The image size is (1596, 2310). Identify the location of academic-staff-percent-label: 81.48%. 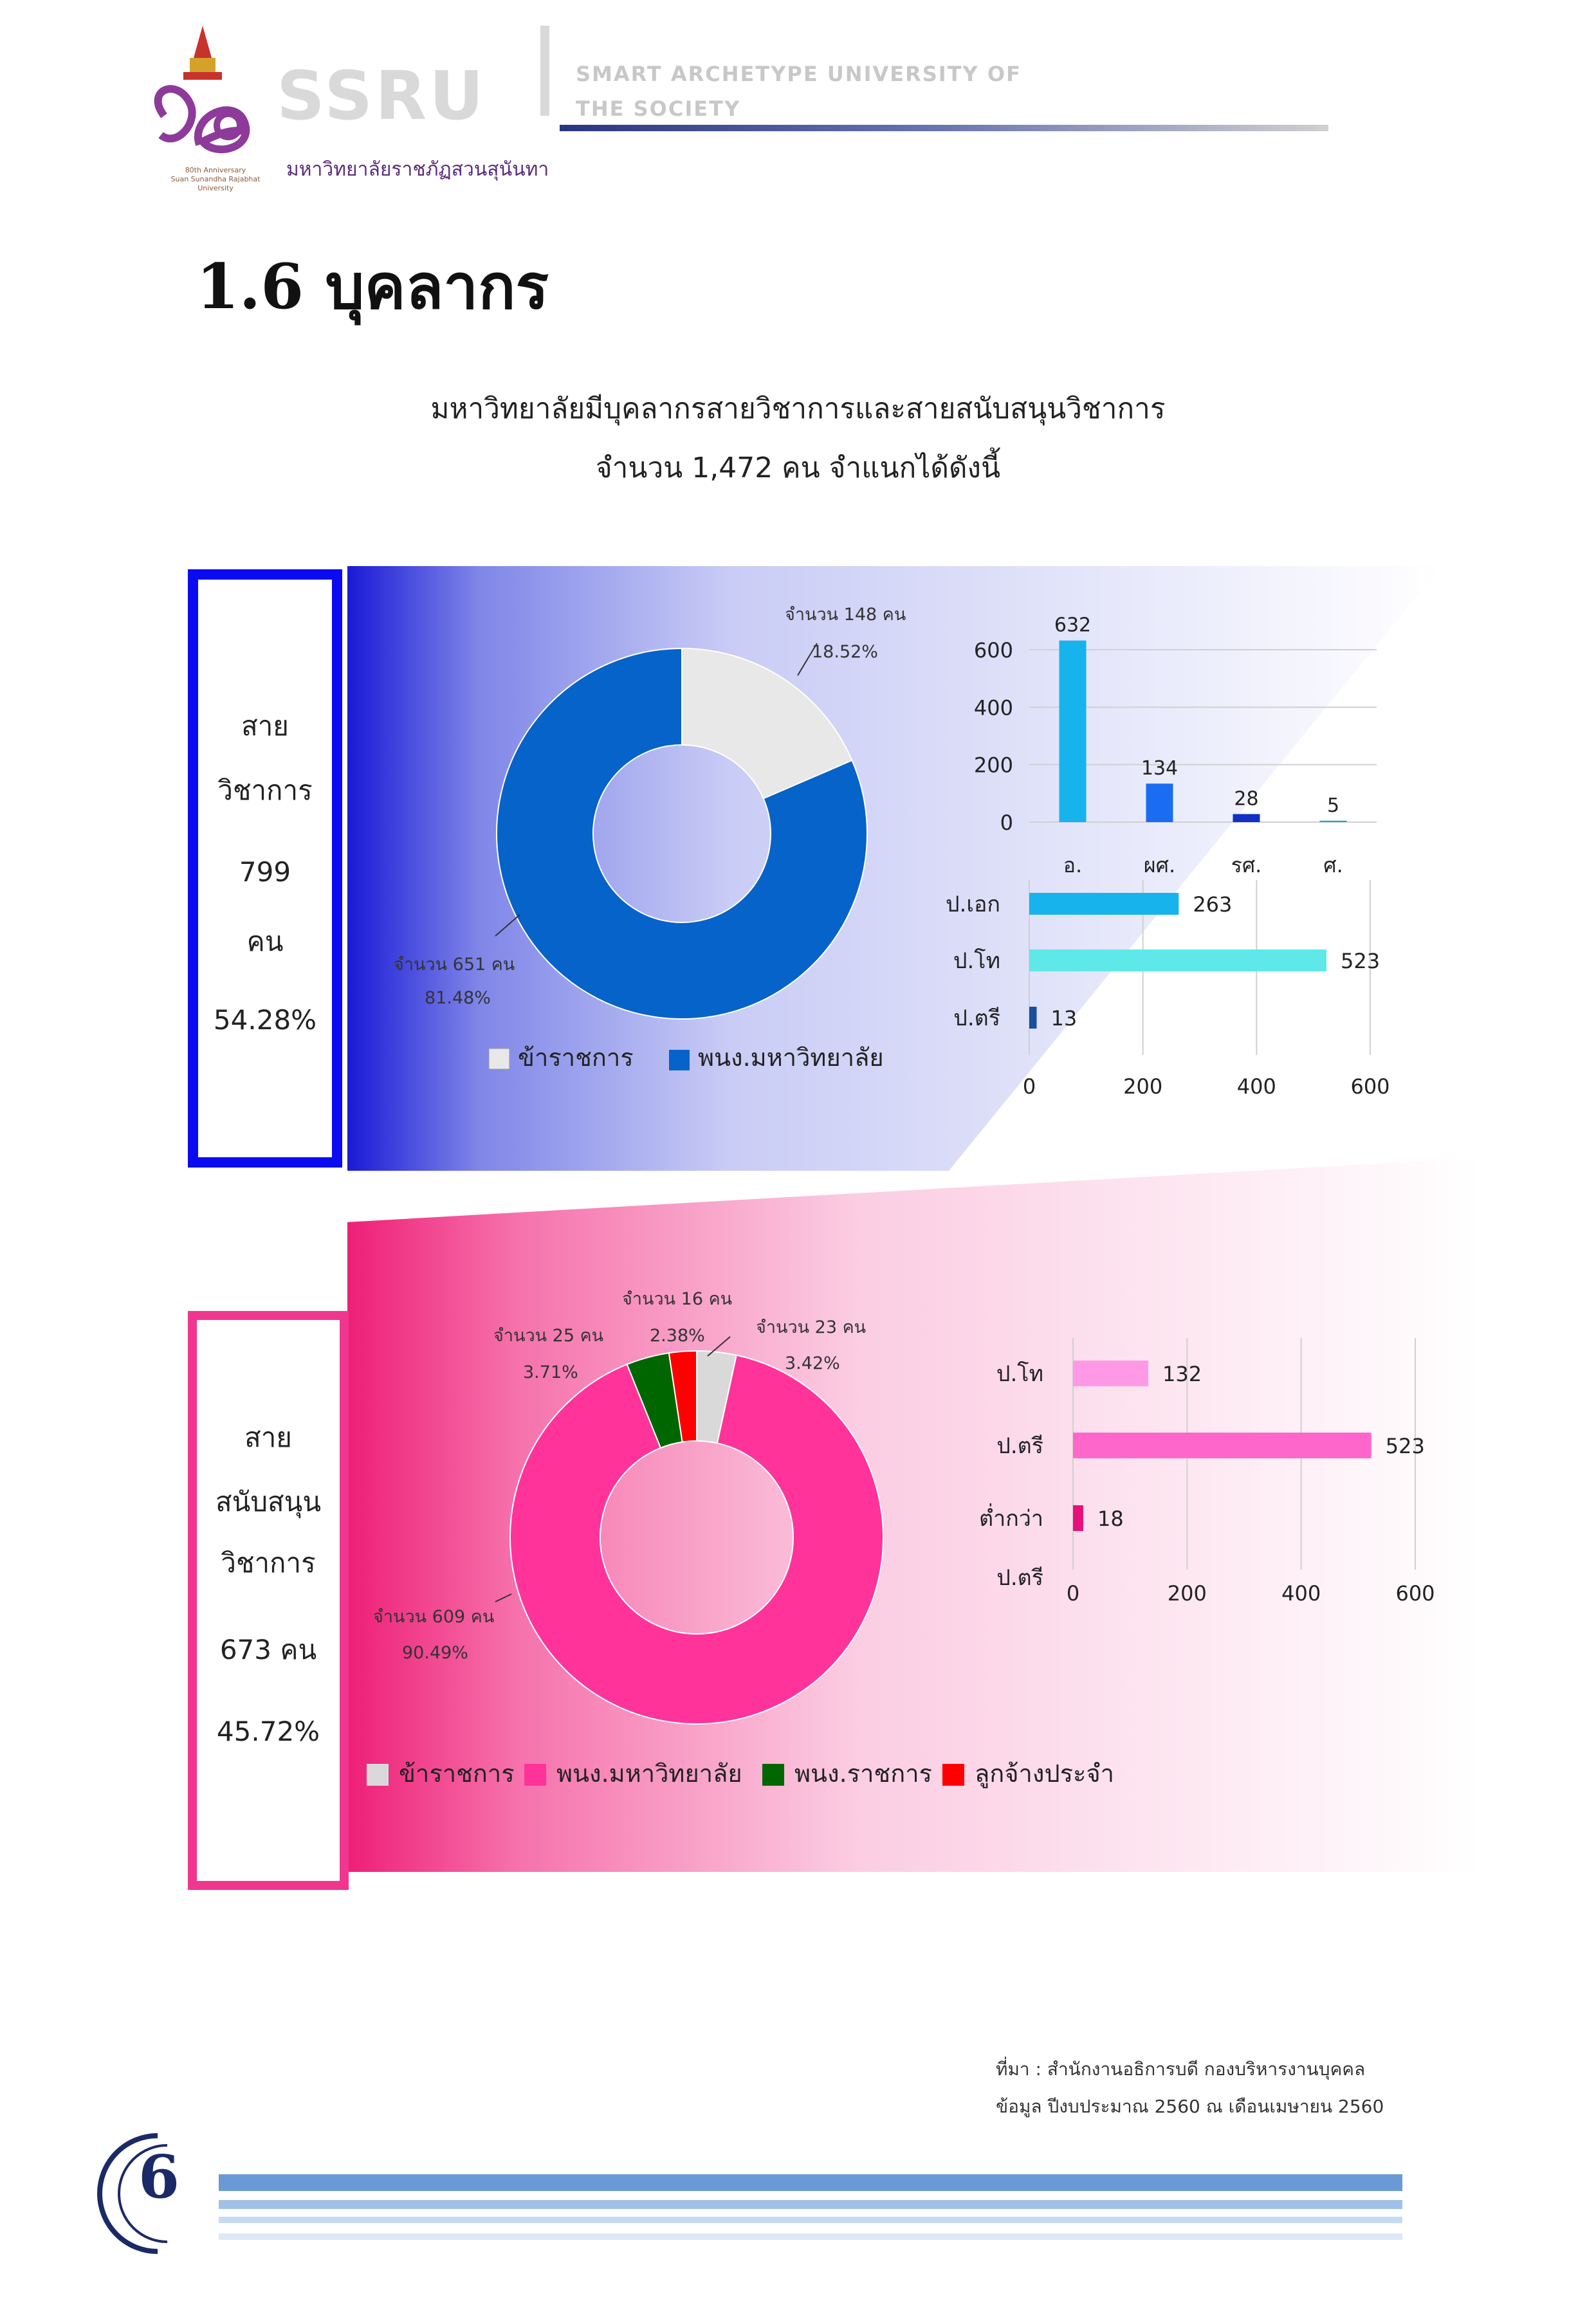
(458, 998).